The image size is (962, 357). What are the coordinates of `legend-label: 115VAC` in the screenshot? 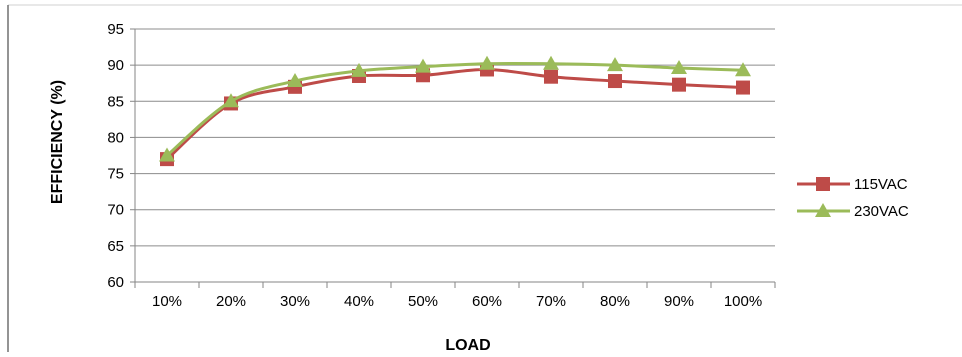 It's located at (881, 184).